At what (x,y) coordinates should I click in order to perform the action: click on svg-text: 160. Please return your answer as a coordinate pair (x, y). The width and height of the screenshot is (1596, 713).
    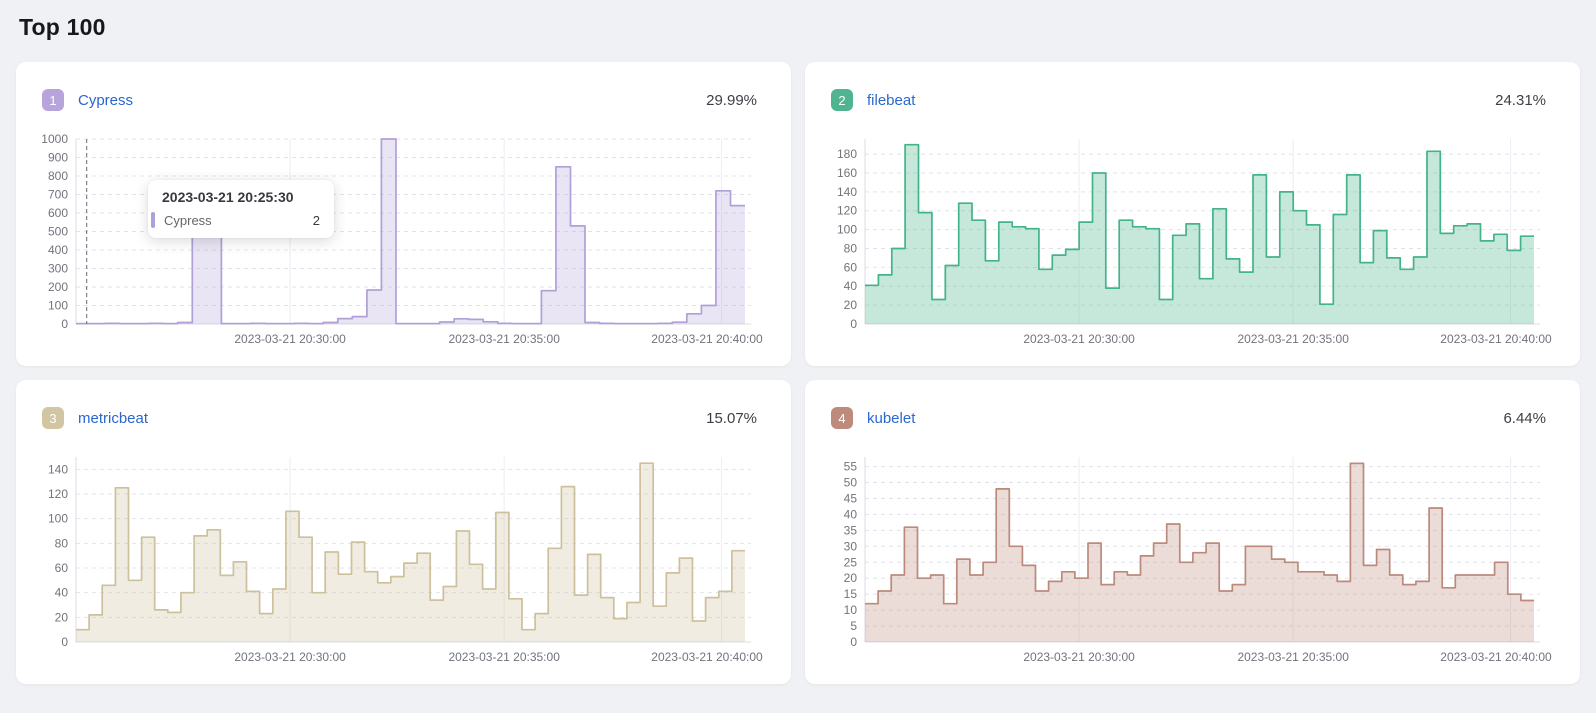
    Looking at the image, I should click on (847, 173).